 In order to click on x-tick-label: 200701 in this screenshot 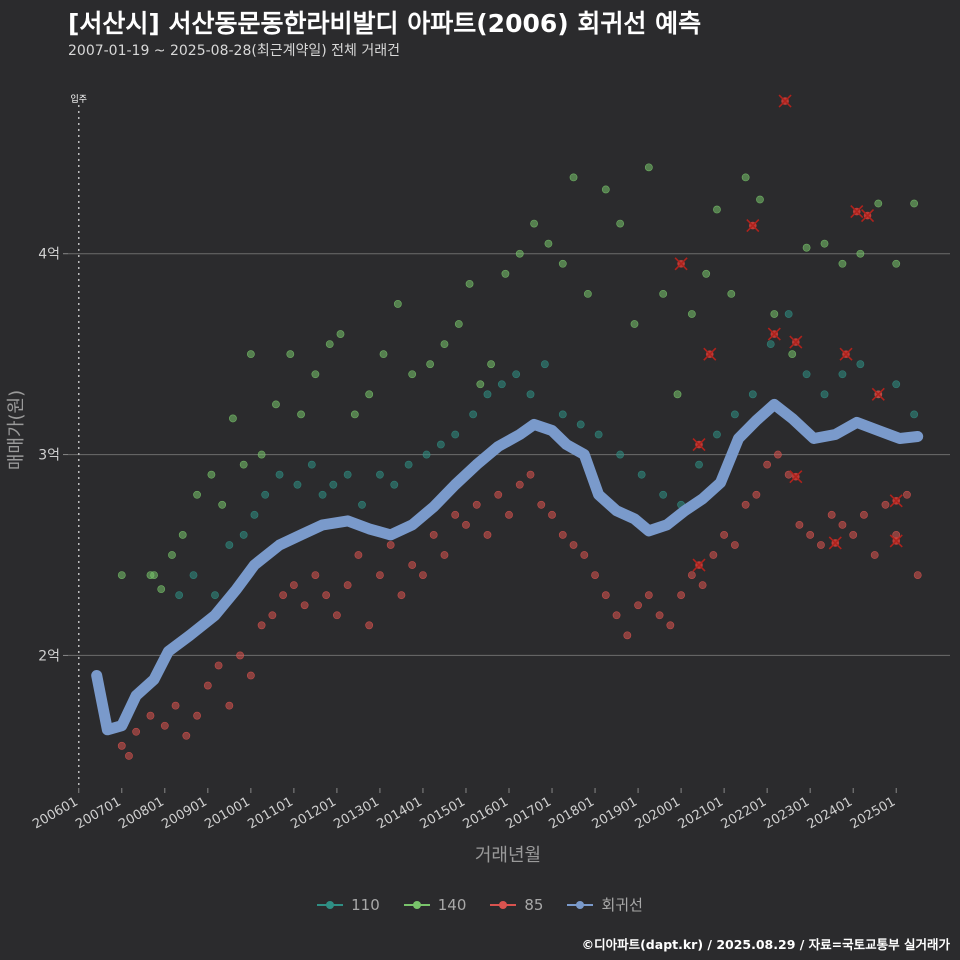, I will do `click(98, 813)`.